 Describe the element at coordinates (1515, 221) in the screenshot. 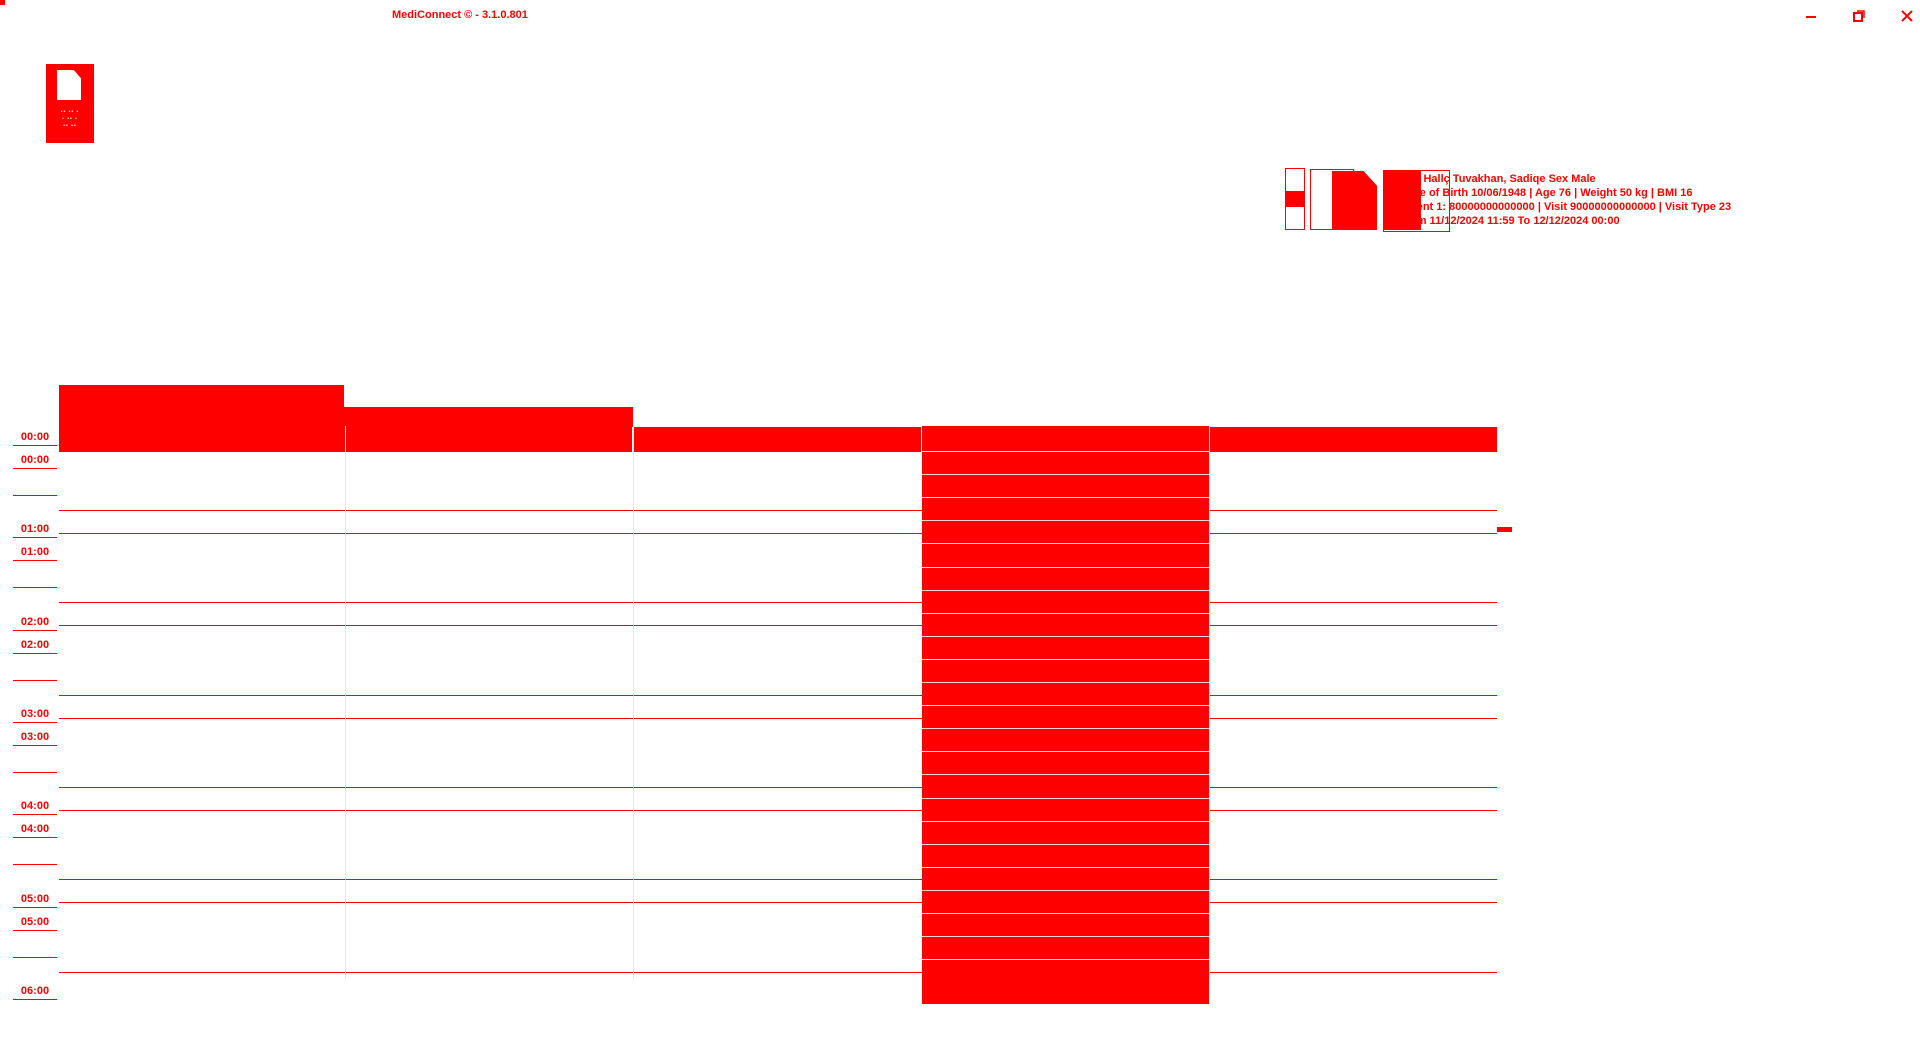

I see `patient-period-line: om 11/12/2024 11:59 To 12/12/2024 00:00` at that location.